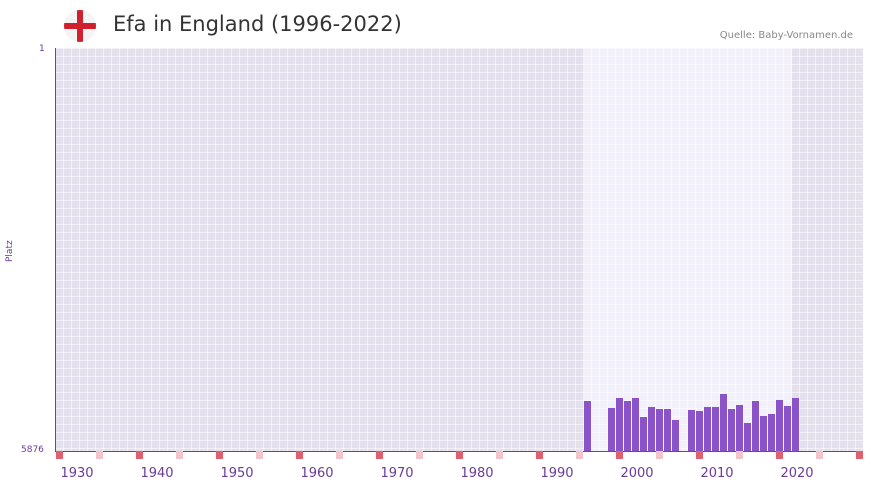 The image size is (873, 492). I want to click on bar-2013, so click(731, 429).